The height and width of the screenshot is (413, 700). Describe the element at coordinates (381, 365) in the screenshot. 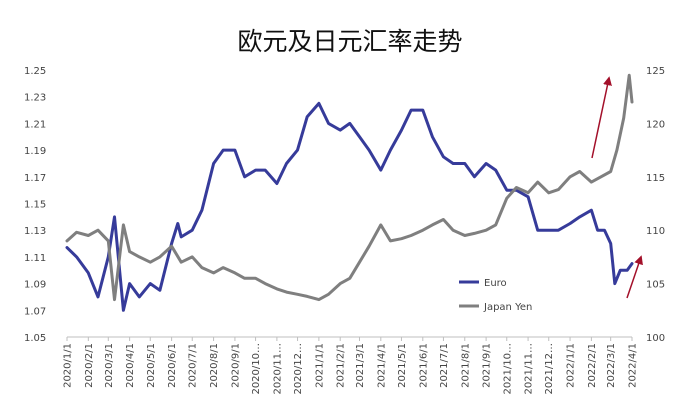

I see `x-tick-label: 2021/4/1` at that location.